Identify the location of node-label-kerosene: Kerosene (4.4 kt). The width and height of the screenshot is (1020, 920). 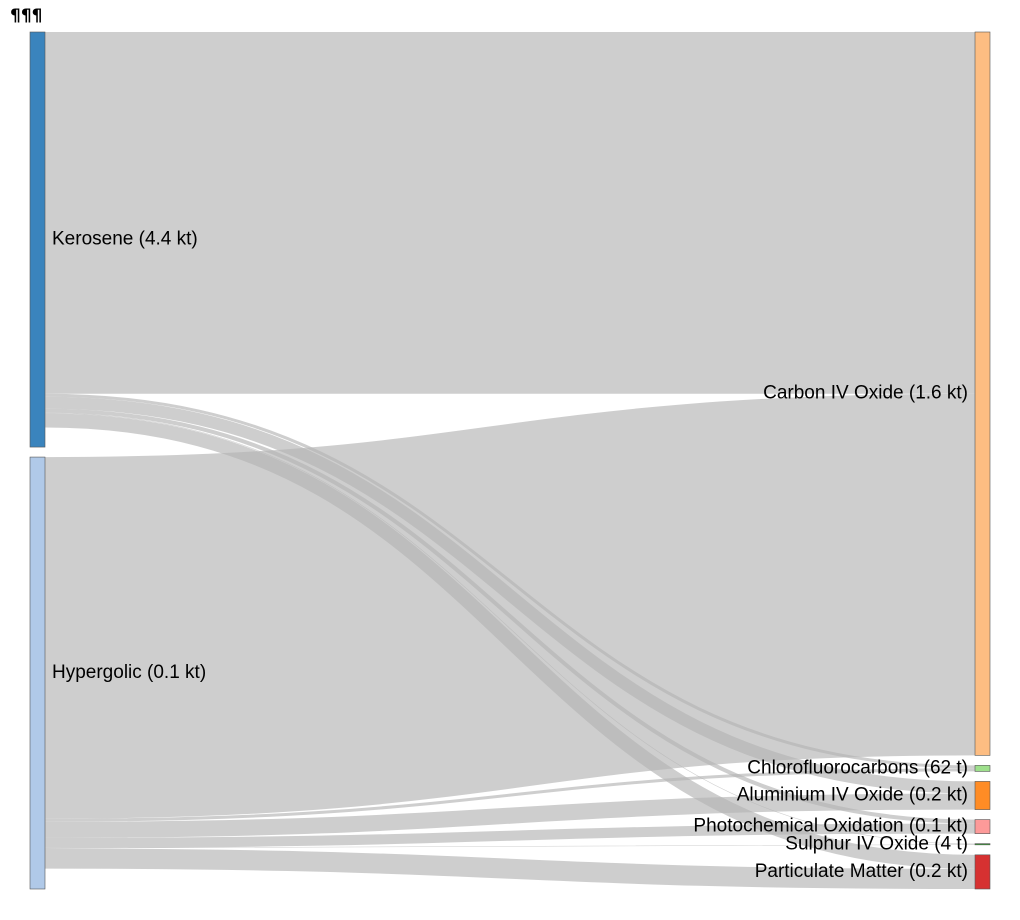
(125, 239).